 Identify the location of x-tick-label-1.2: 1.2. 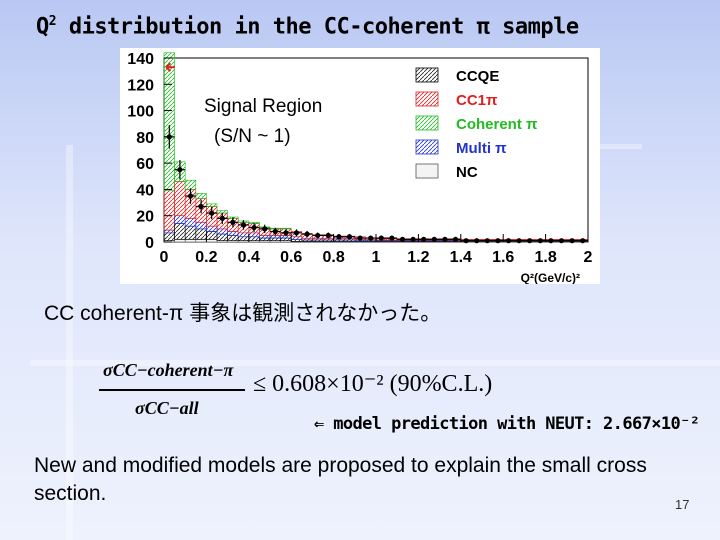
(418, 257).